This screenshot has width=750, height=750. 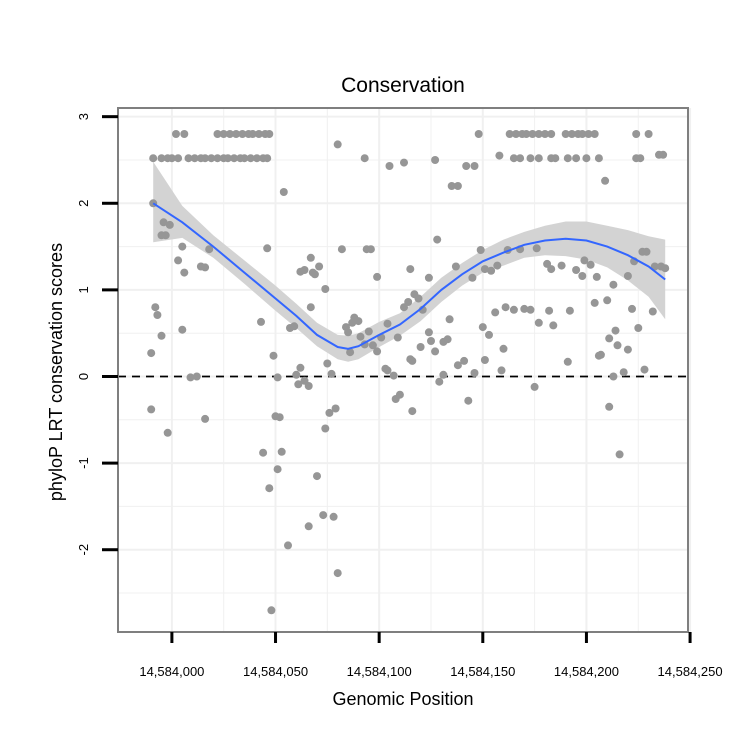 I want to click on x-tick-label: 14,584,100, so click(x=379, y=671).